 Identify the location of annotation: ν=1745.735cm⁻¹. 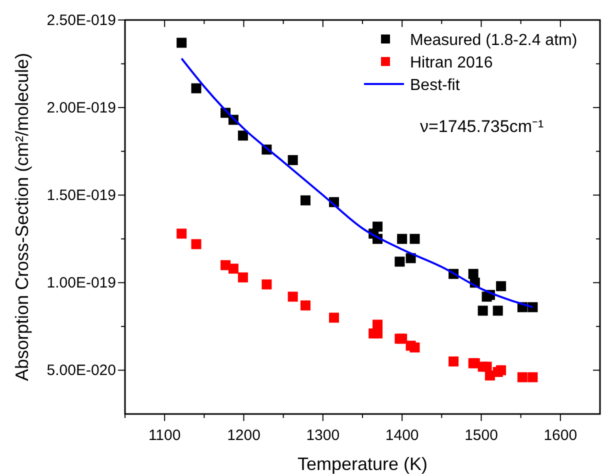
(482, 126).